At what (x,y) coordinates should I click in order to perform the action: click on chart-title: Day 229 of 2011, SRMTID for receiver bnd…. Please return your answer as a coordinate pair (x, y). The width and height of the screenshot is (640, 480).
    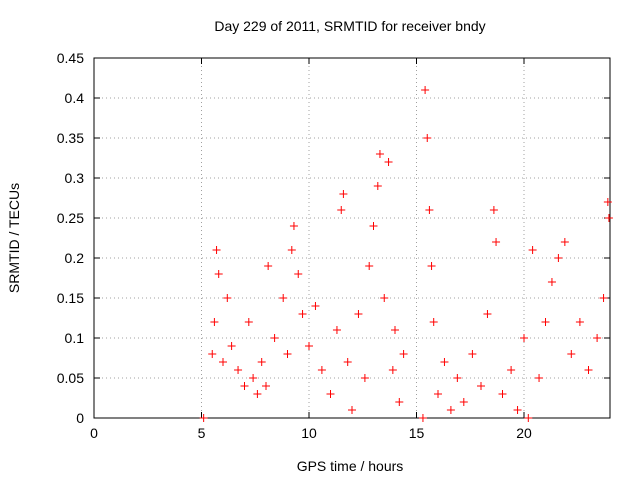
    Looking at the image, I should click on (349, 26).